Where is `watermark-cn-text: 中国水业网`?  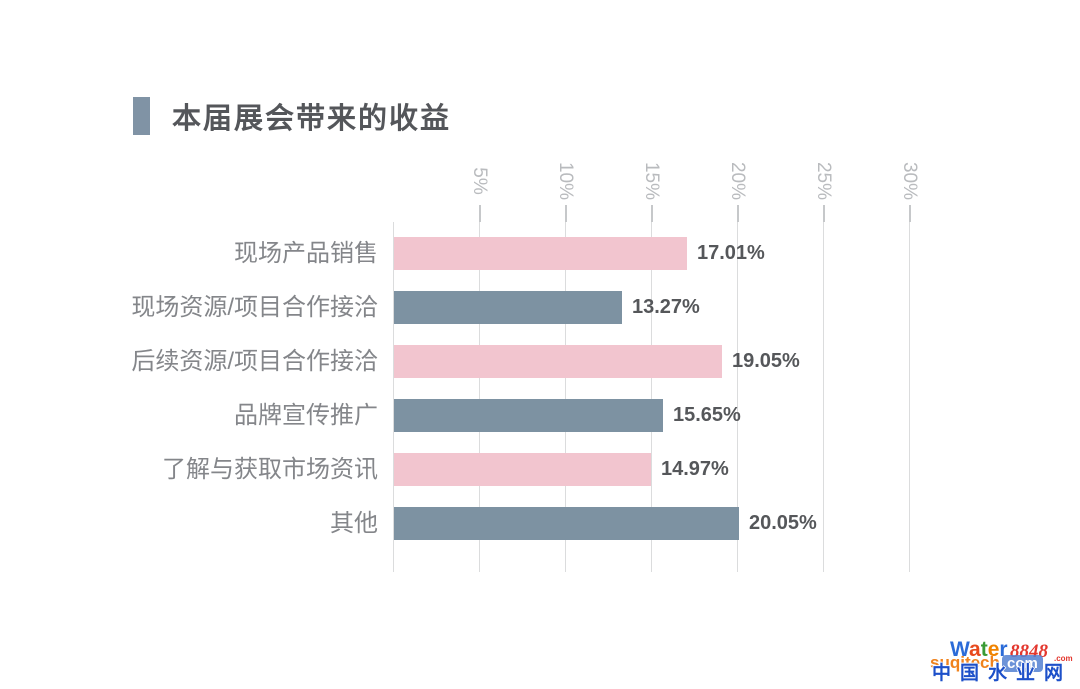
watermark-cn-text: 中国水业网 is located at coordinates (1002, 673).